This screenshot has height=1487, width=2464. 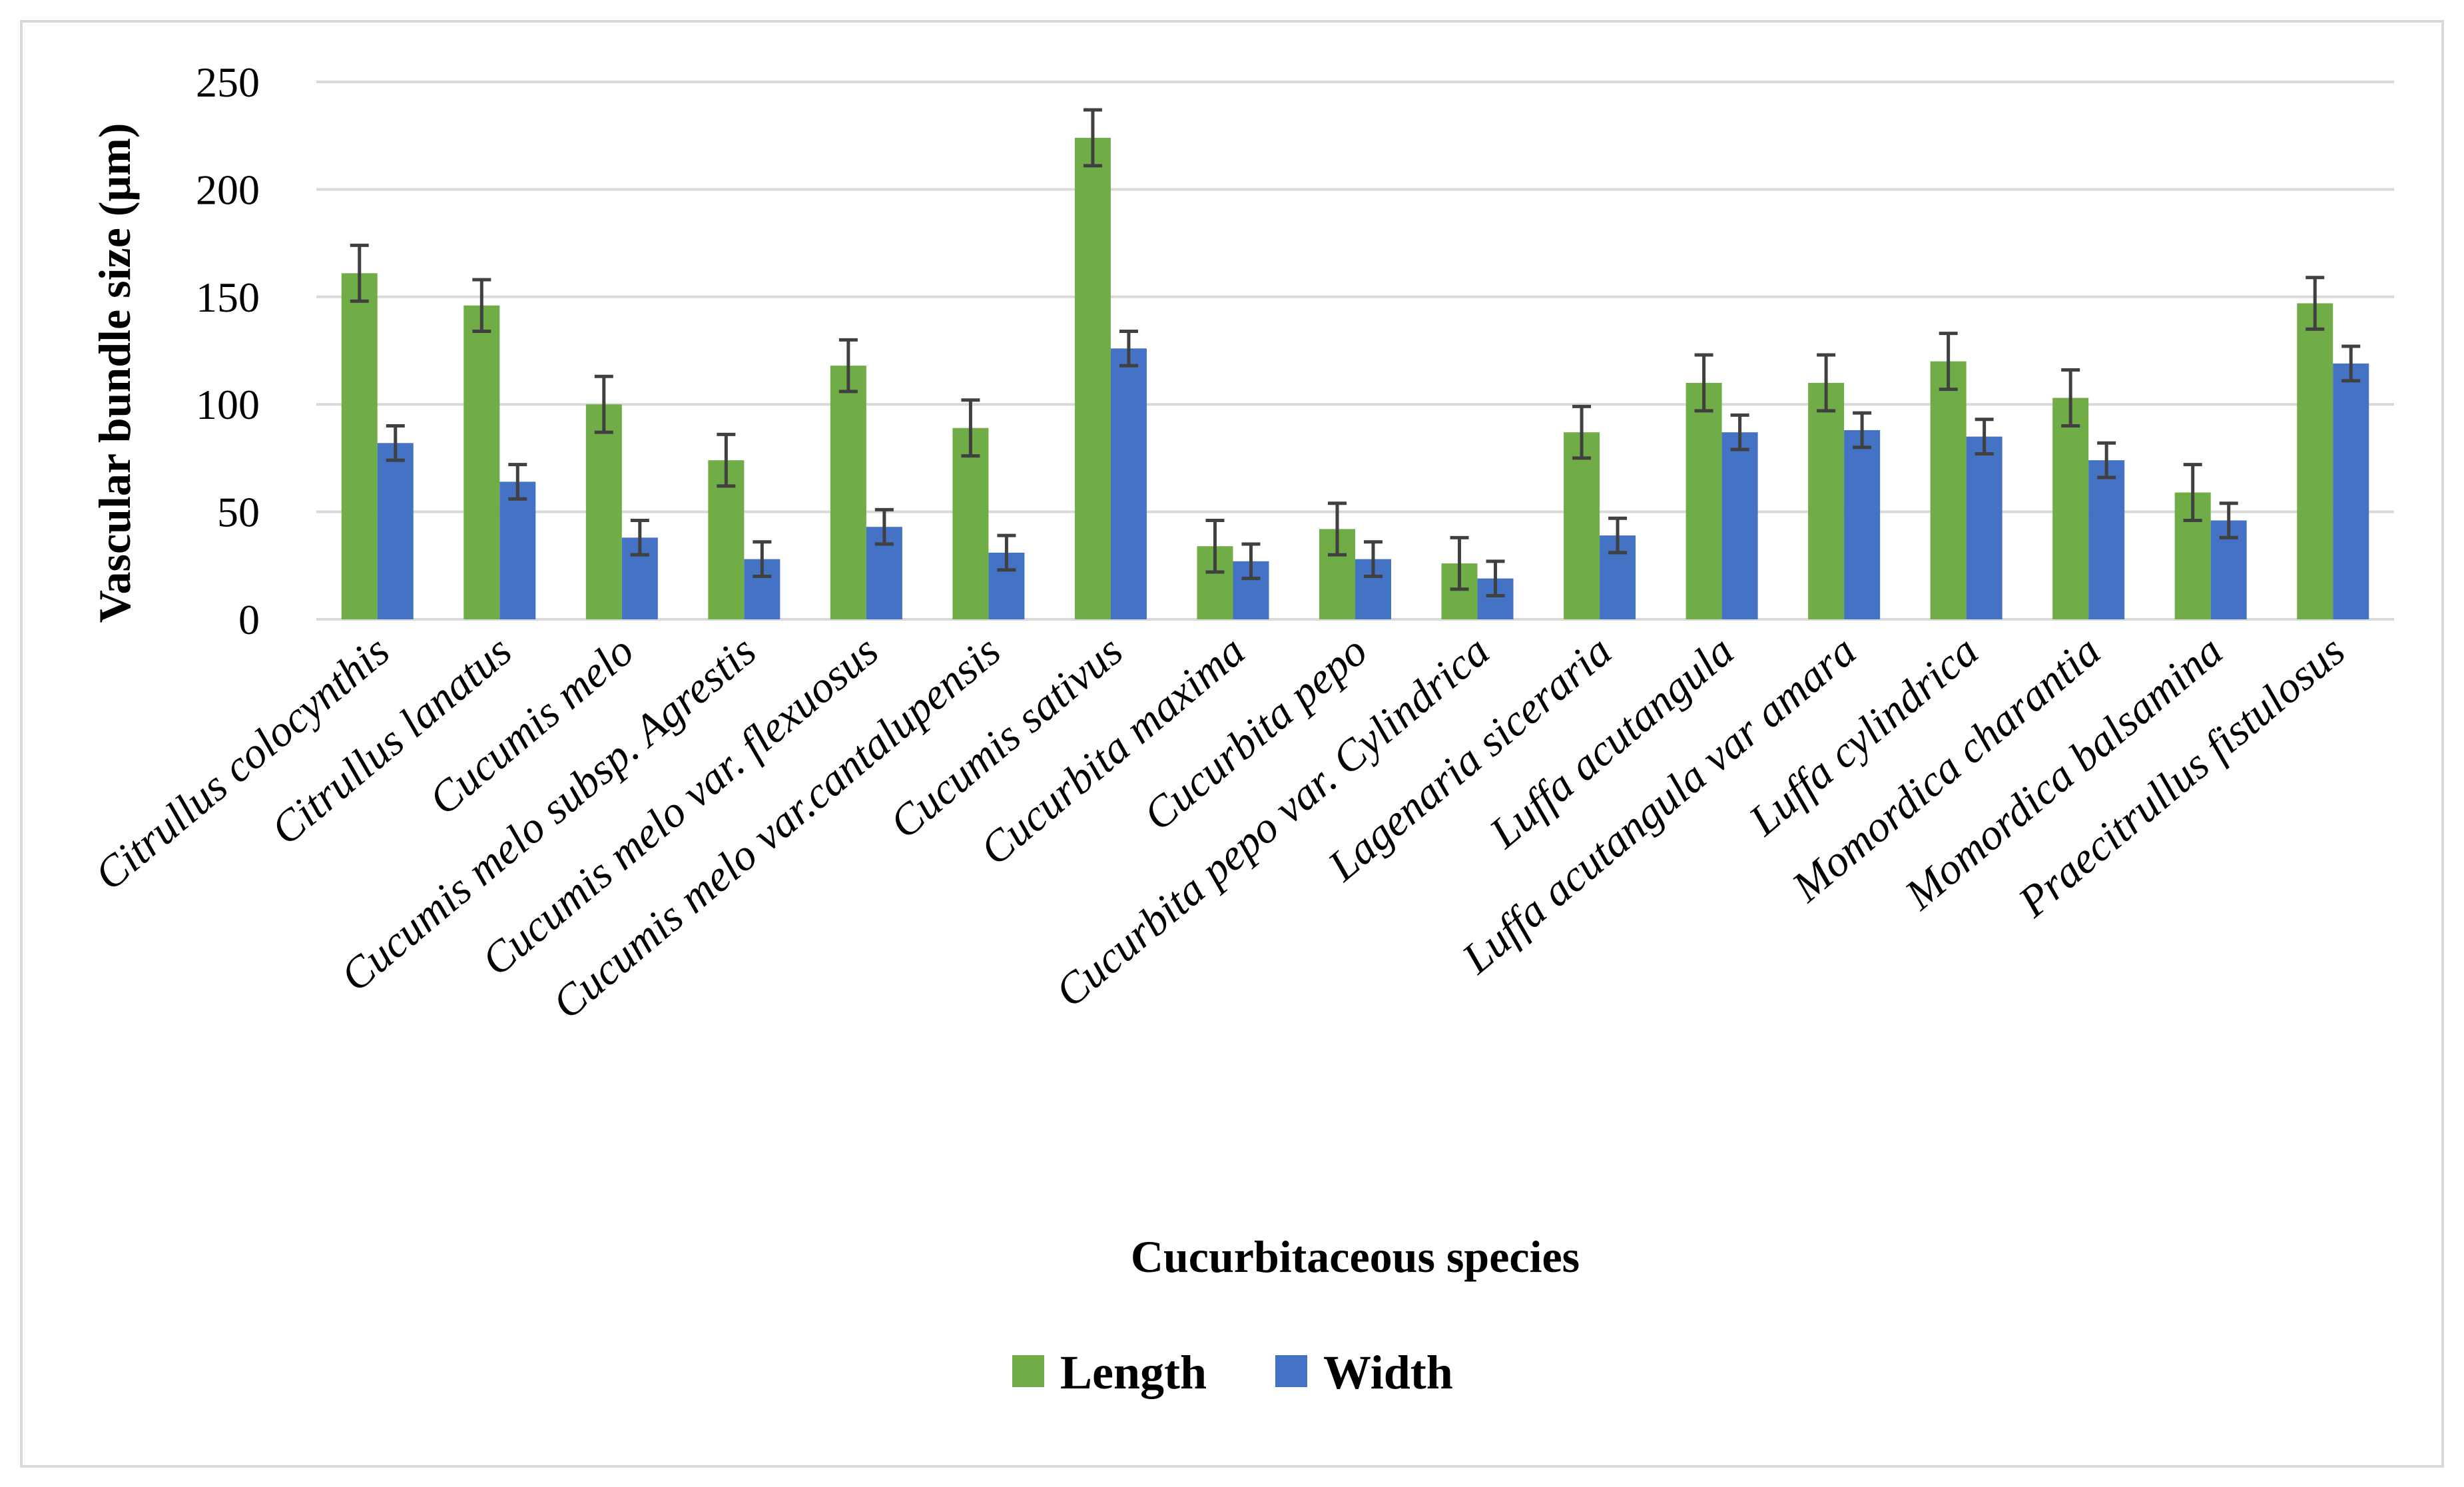 I want to click on y-tick-label-250: 250, so click(x=228, y=82).